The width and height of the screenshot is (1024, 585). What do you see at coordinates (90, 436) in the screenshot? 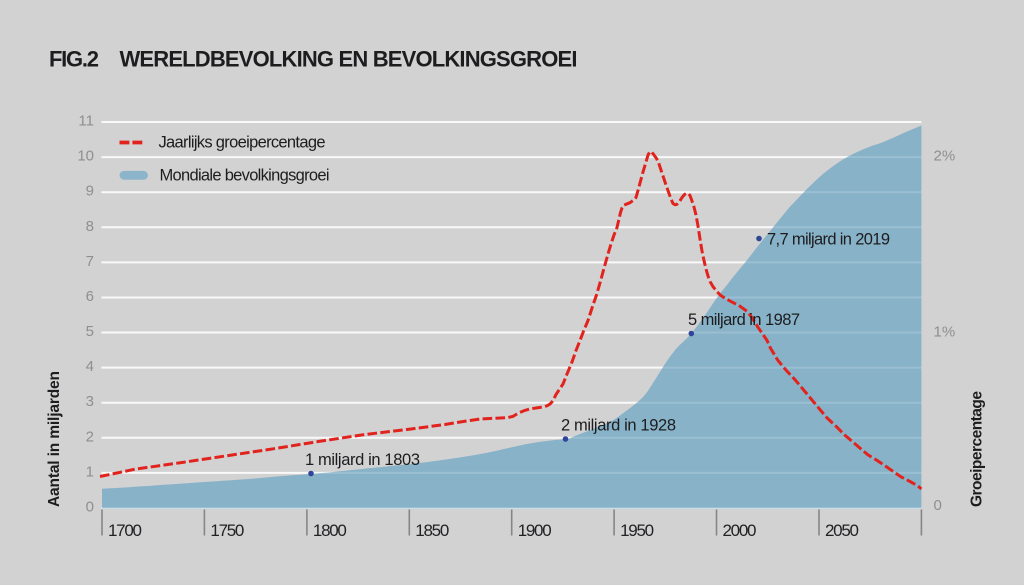
I see `svg-text: 2` at bounding box center [90, 436].